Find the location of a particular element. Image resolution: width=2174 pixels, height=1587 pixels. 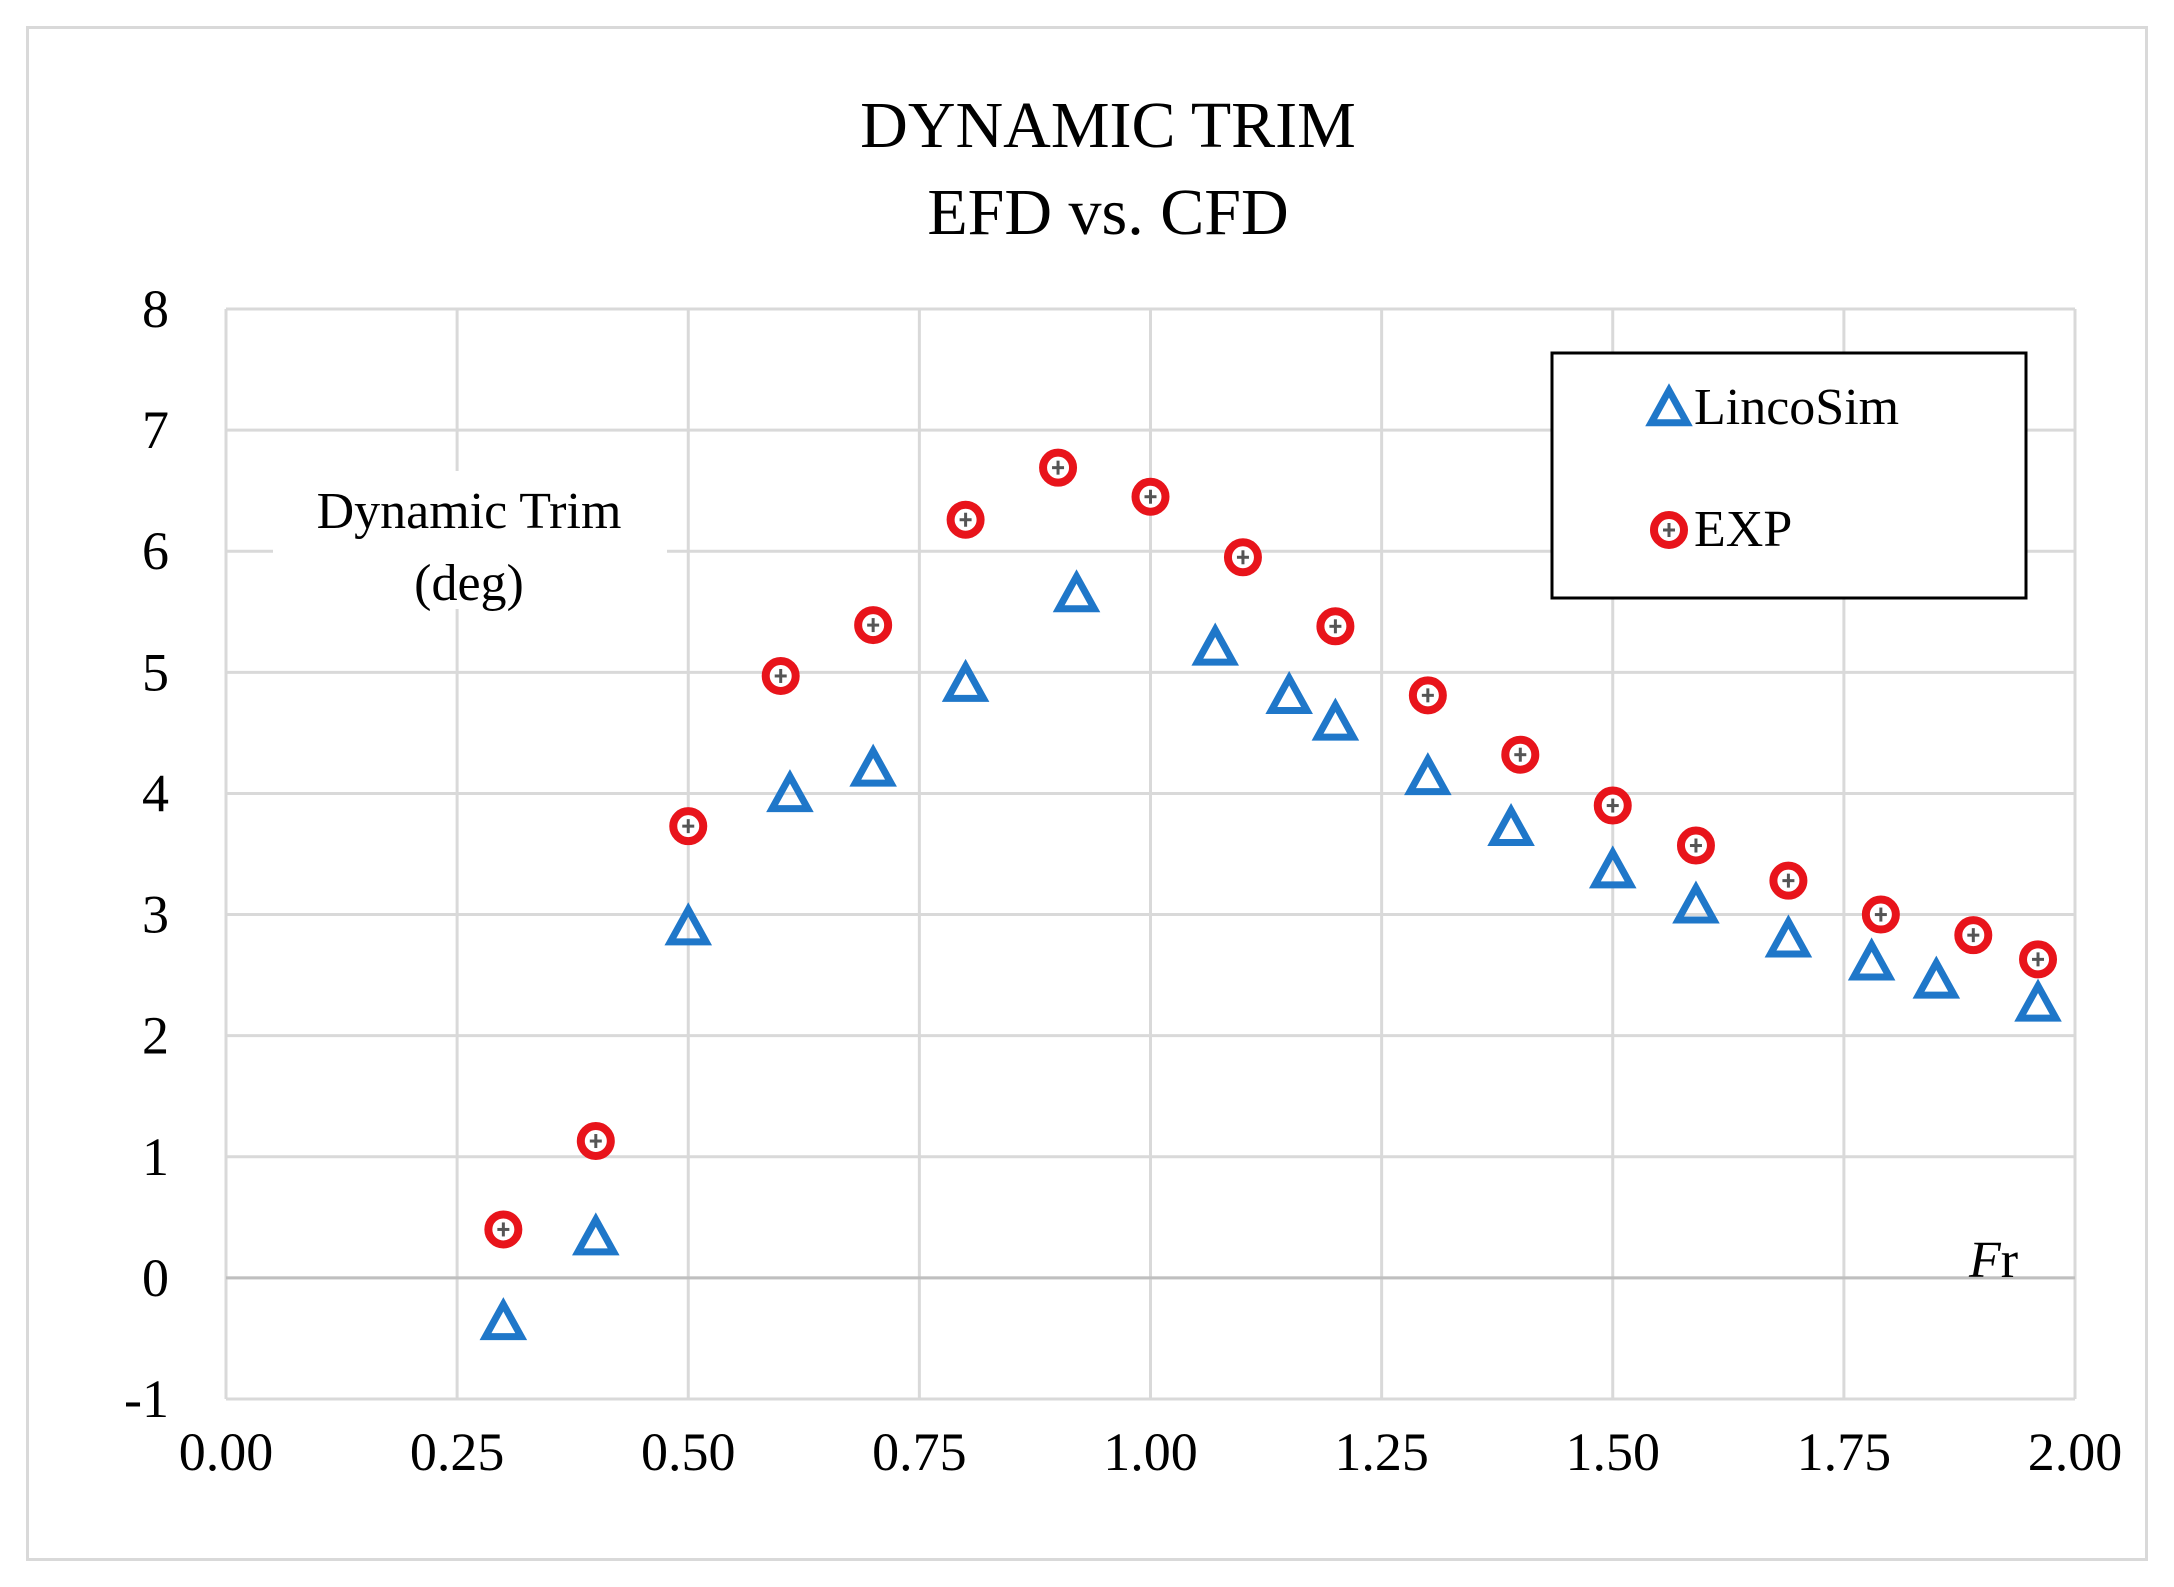

x-tick-label-1.75: 1.75 is located at coordinates (1844, 1452).